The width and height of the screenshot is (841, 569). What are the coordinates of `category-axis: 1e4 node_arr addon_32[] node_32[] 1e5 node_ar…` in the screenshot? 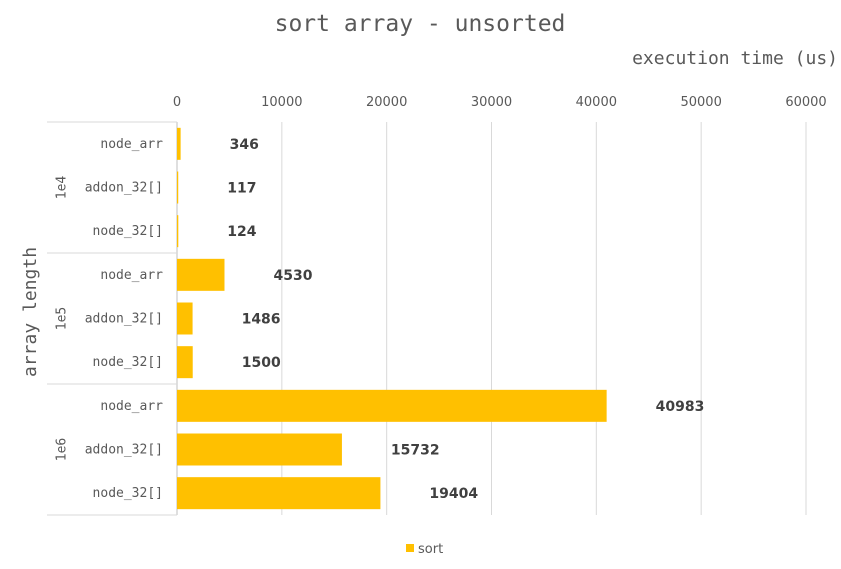 It's located at (112, 318).